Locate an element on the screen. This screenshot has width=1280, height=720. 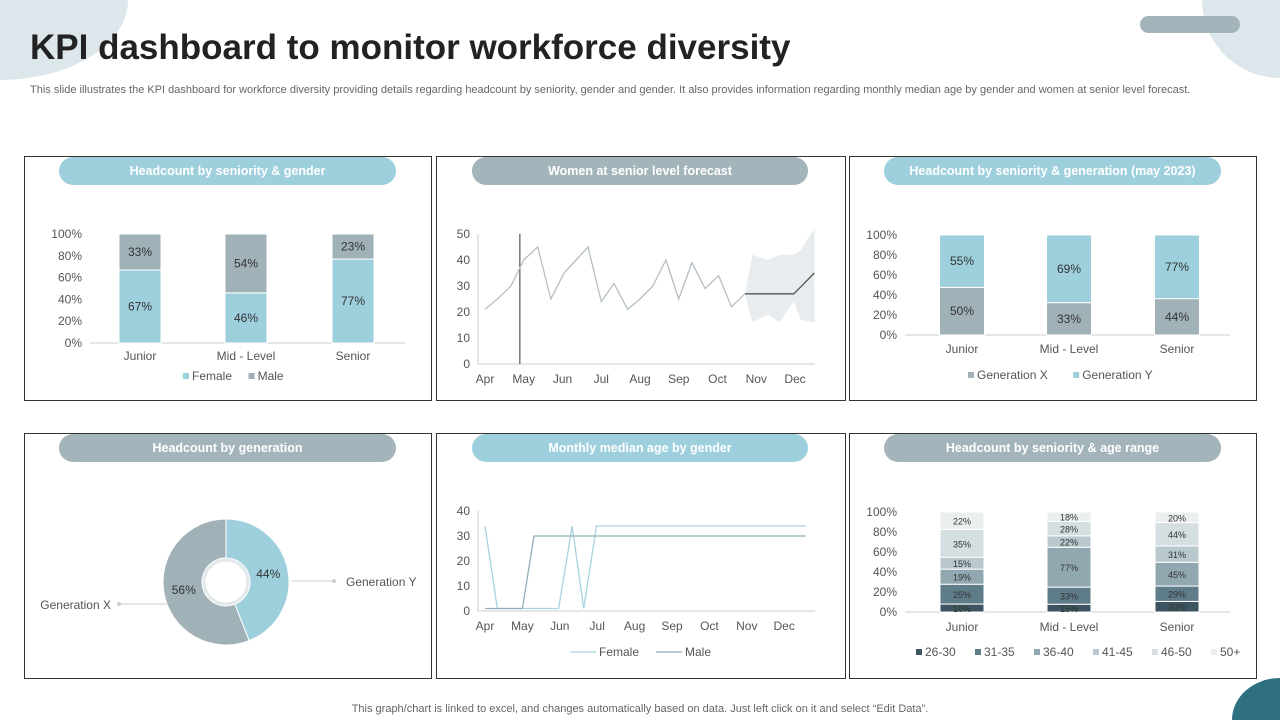
legend-label: 46-50 is located at coordinates (1176, 652).